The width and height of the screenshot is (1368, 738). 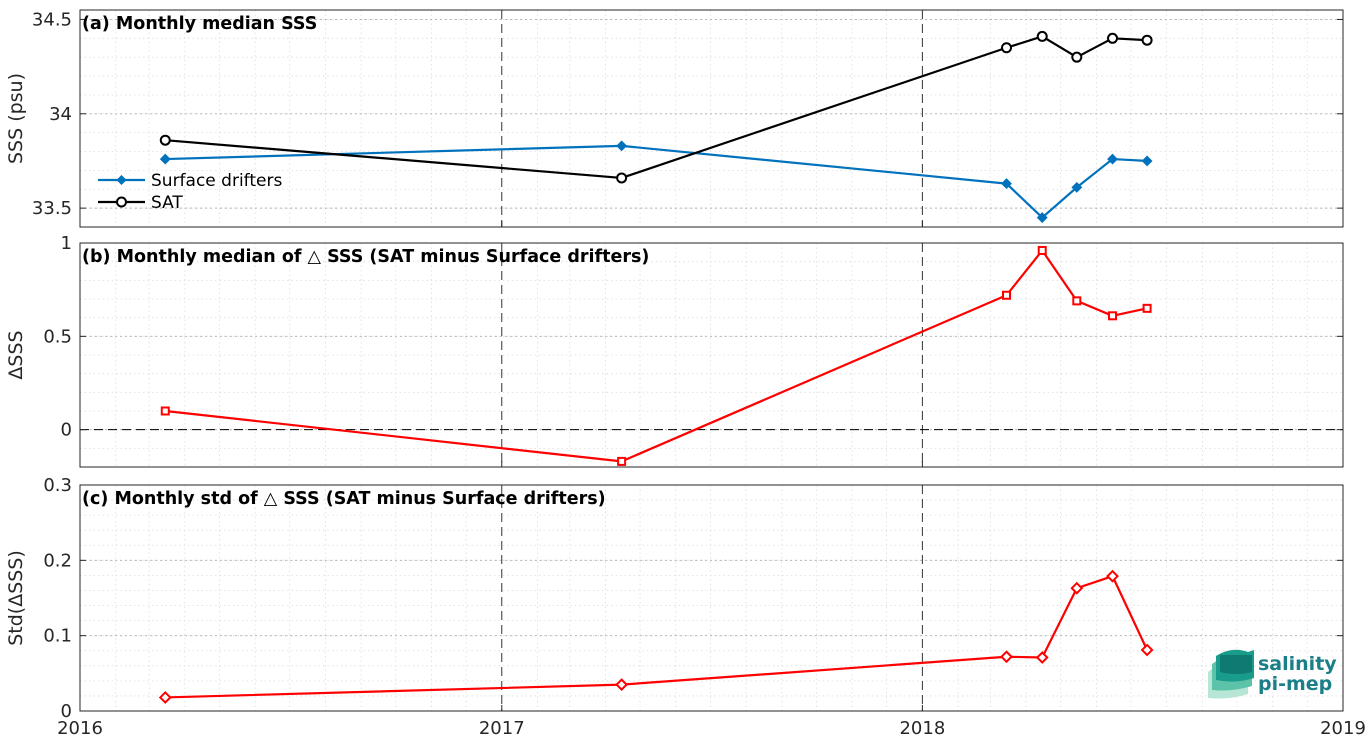 What do you see at coordinates (1343, 728) in the screenshot?
I see `x-tick-label: 2019` at bounding box center [1343, 728].